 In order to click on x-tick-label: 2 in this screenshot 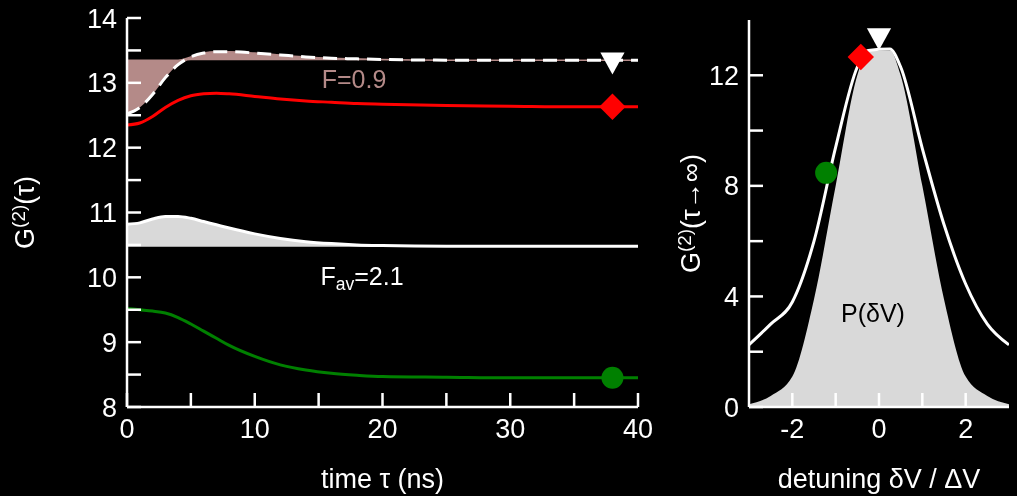, I will do `click(966, 429)`.